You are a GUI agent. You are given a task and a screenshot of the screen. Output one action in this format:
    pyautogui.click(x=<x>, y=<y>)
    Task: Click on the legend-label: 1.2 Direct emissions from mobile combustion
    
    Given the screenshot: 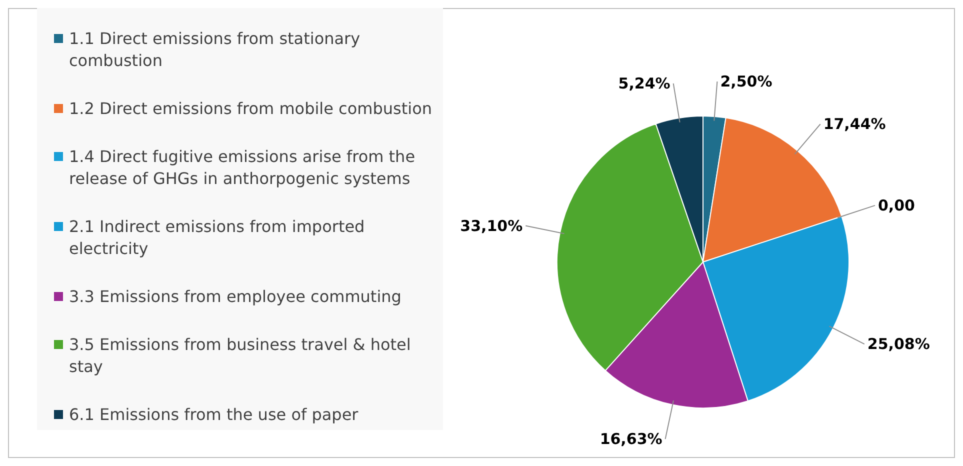 What is the action you would take?
    pyautogui.click(x=250, y=108)
    